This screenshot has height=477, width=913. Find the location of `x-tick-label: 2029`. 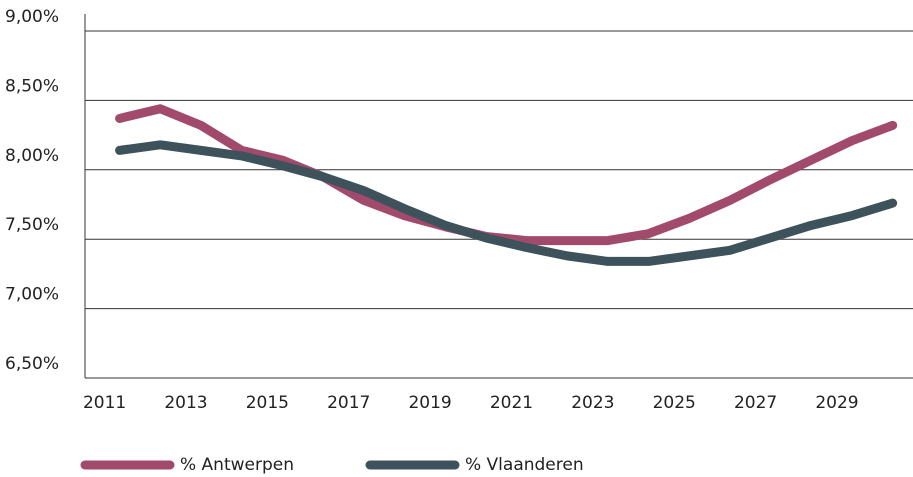

x-tick-label: 2029 is located at coordinates (836, 403).